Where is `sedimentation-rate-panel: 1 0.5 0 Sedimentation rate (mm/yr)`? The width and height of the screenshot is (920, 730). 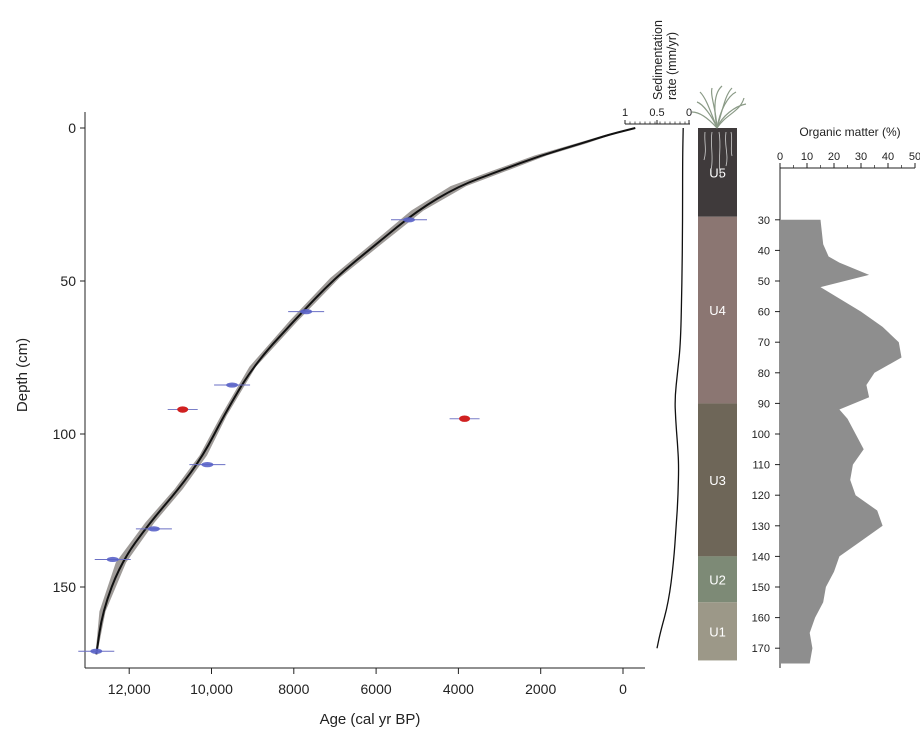
sedimentation-rate-panel: 1 0.5 0 Sedimentation rate (mm/yr) is located at coordinates (657, 333).